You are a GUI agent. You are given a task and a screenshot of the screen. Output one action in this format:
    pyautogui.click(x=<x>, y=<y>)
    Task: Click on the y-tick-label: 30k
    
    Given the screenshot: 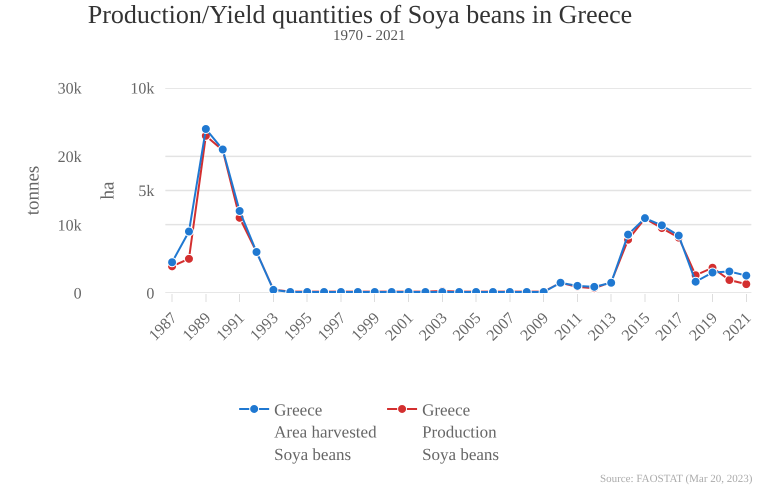 What is the action you would take?
    pyautogui.click(x=70, y=89)
    